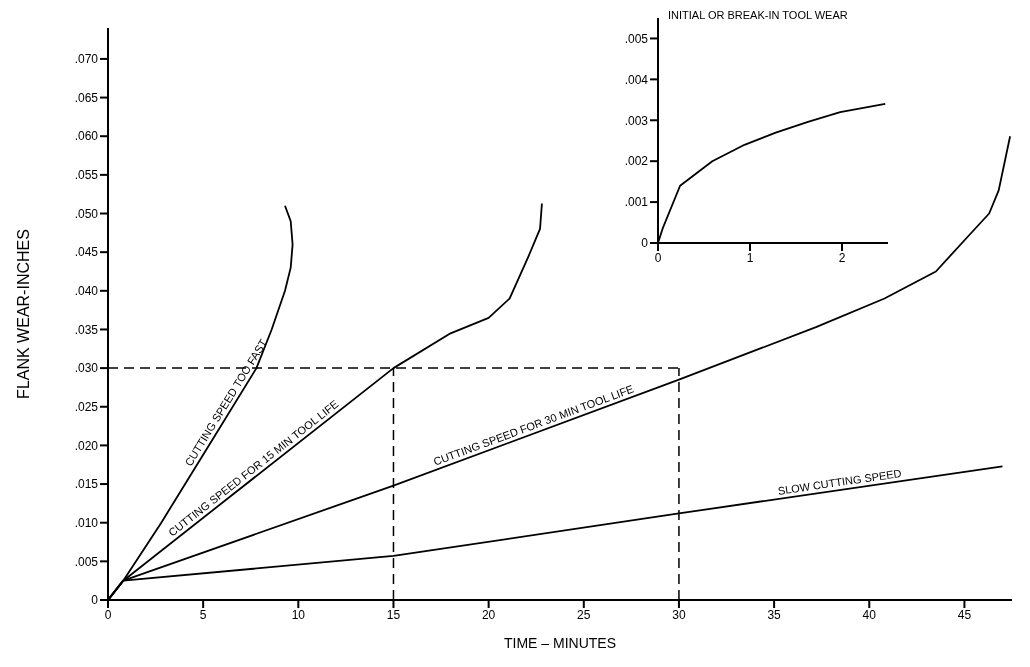 The width and height of the screenshot is (1030, 667). What do you see at coordinates (86, 445) in the screenshot?
I see `y-tick-label: .020` at bounding box center [86, 445].